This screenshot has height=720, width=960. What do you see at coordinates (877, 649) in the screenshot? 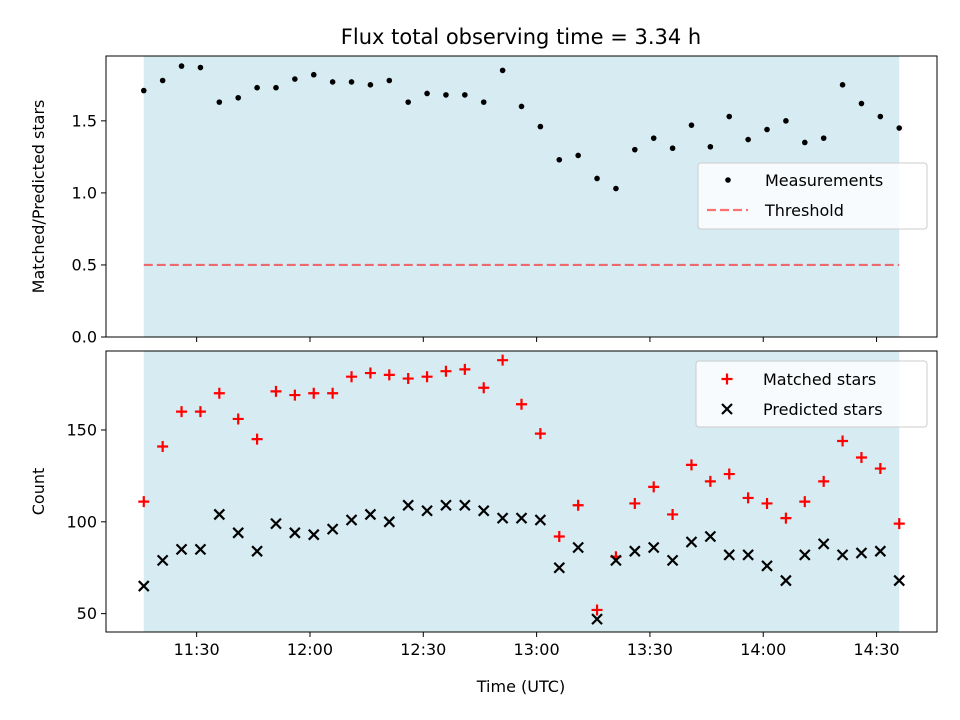
I see `x-tick-label: 14:30` at bounding box center [877, 649].